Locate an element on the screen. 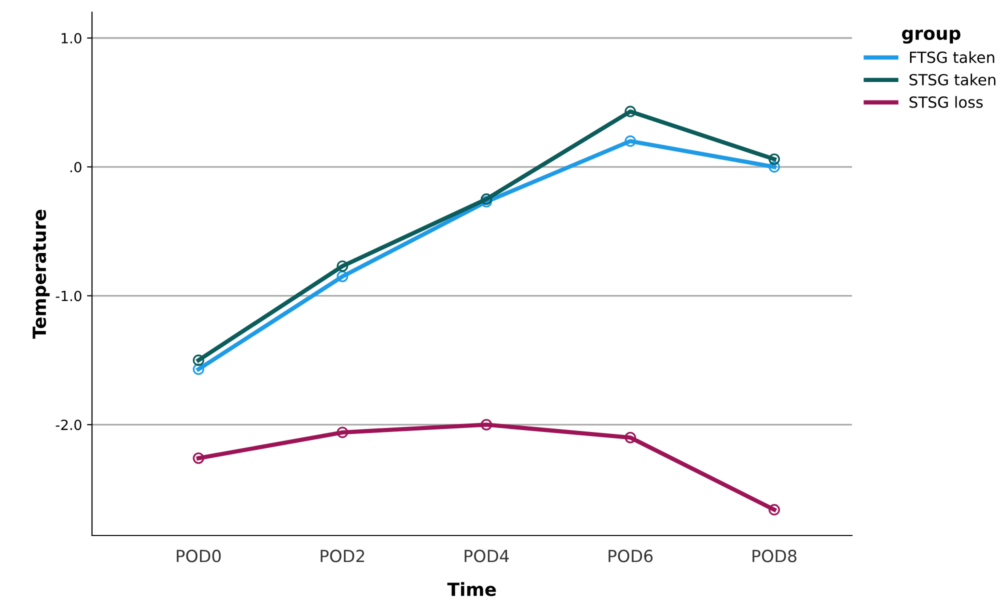  legend-label: STSG loss is located at coordinates (946, 102).